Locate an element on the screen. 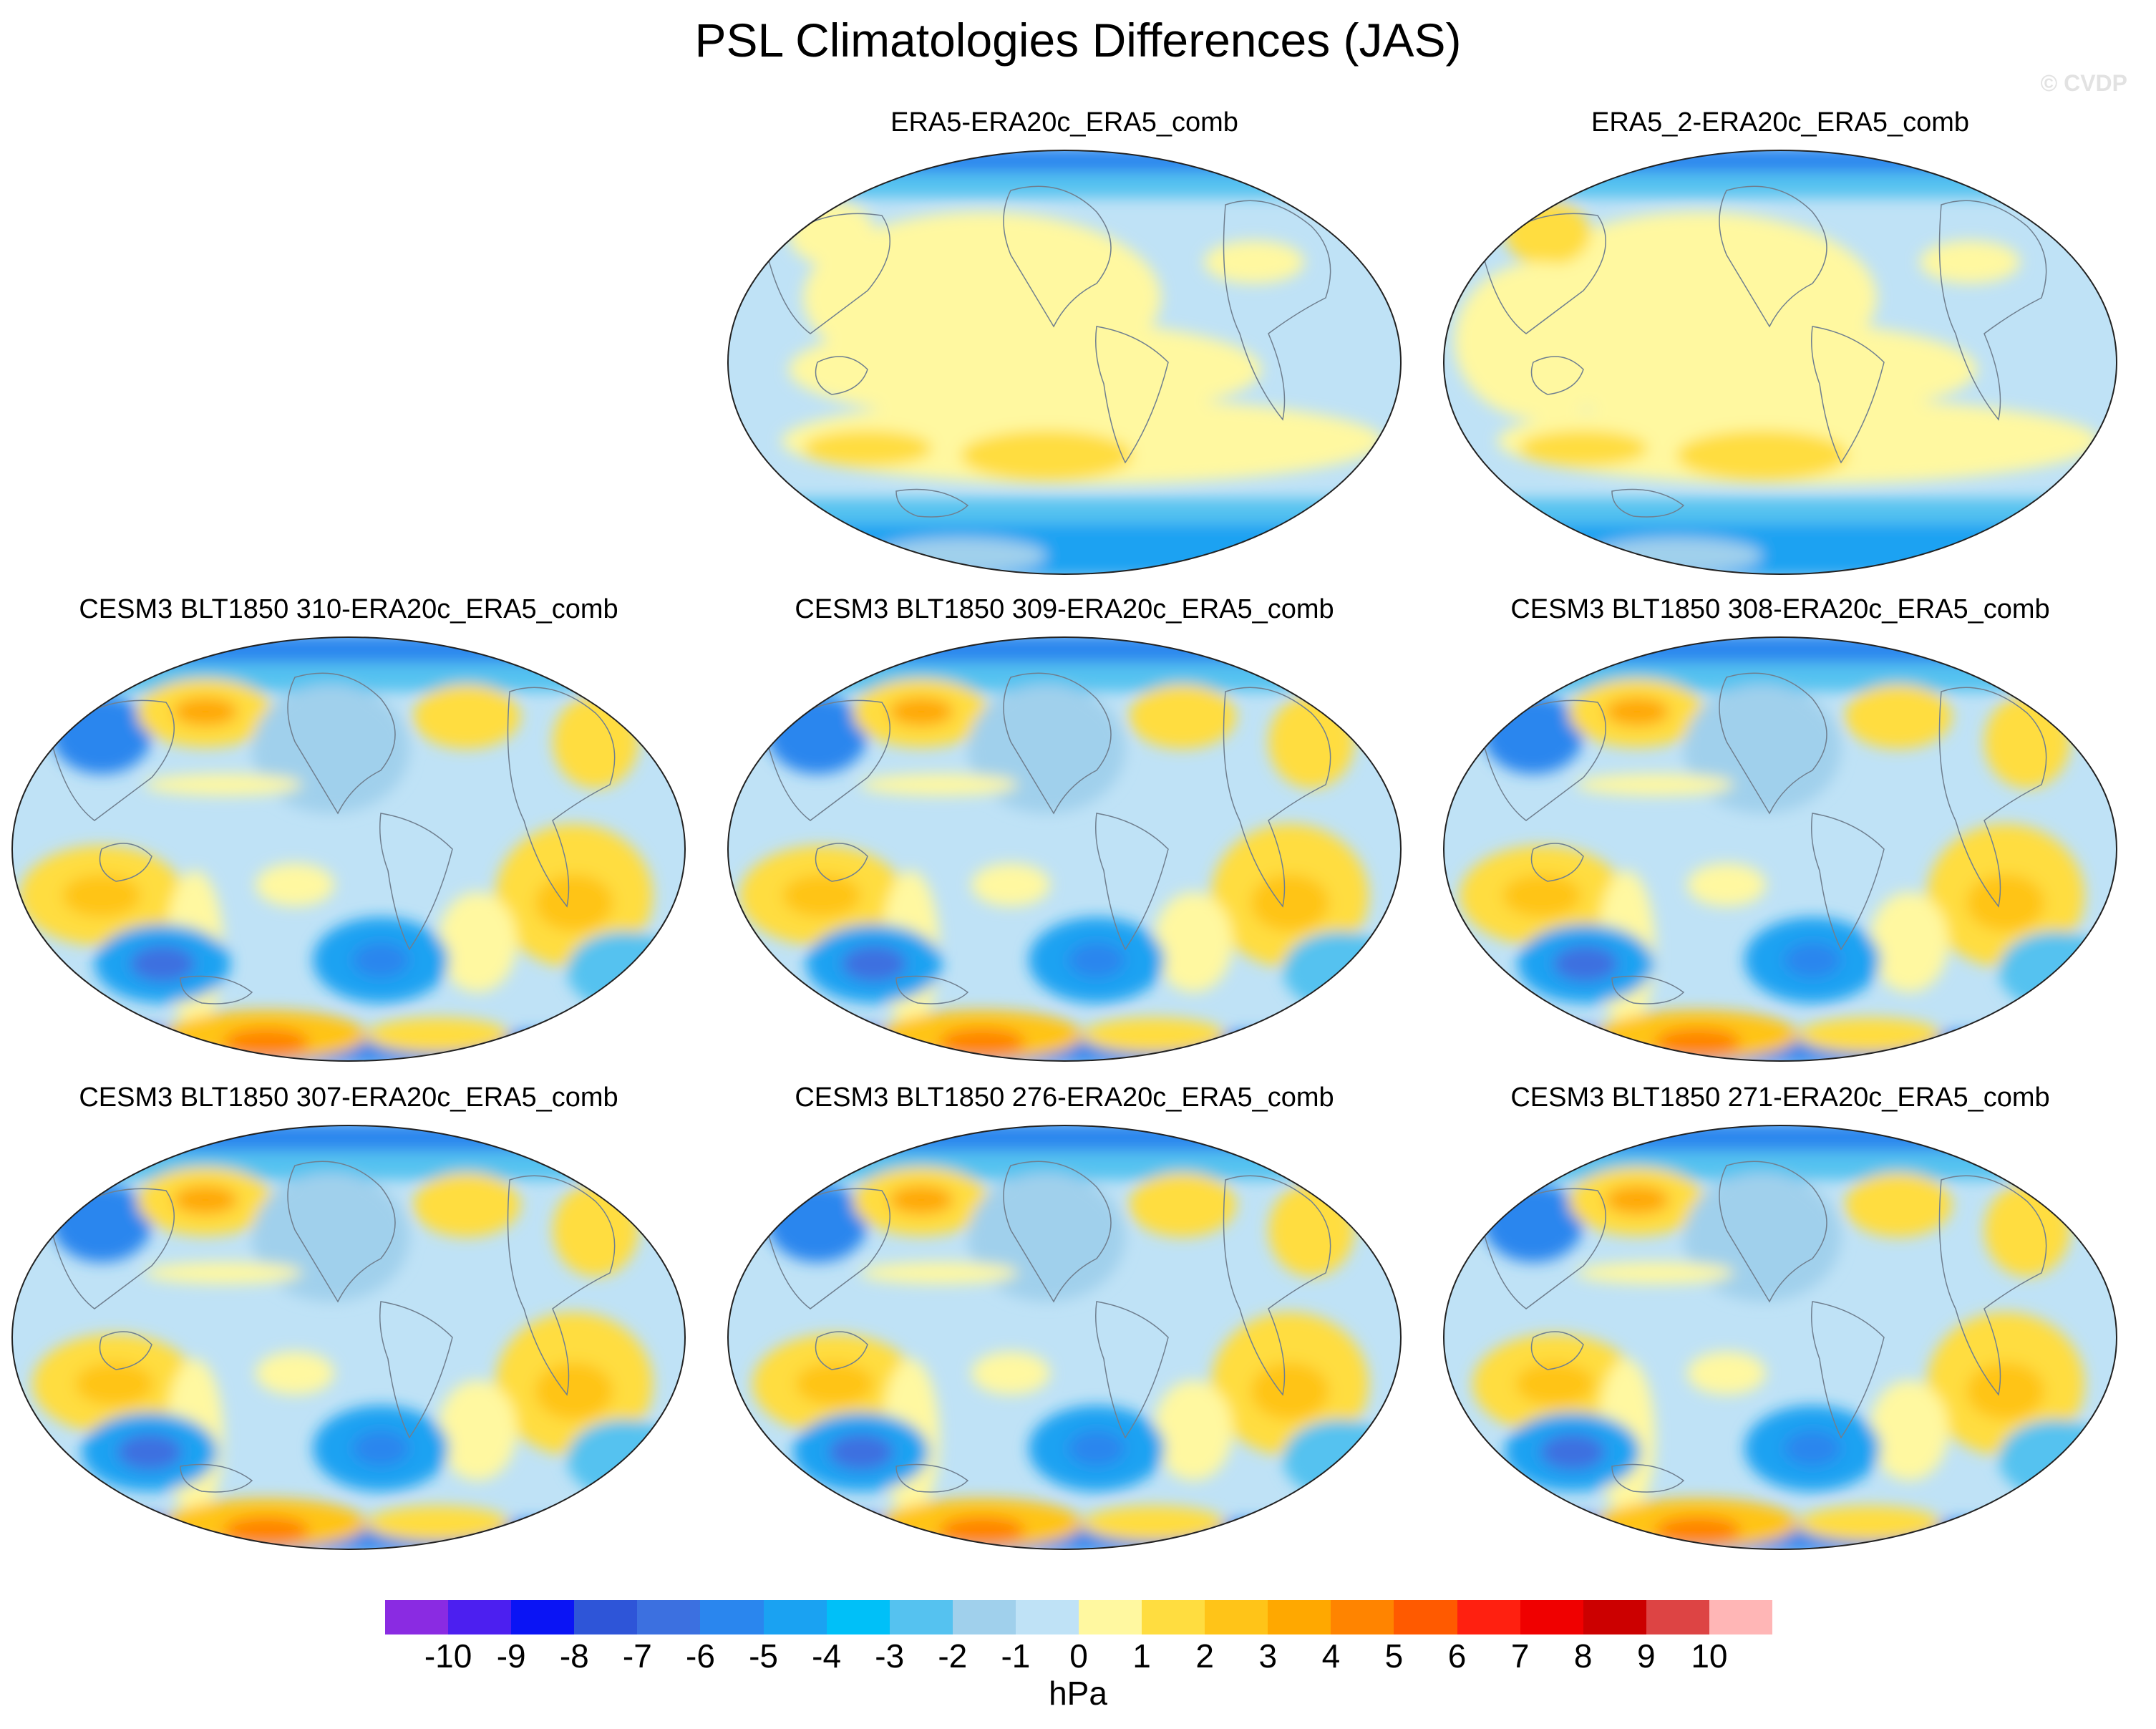 Image resolution: width=2156 pixels, height=1729 pixels. north-pacific-high-core is located at coordinates (1637, 712).